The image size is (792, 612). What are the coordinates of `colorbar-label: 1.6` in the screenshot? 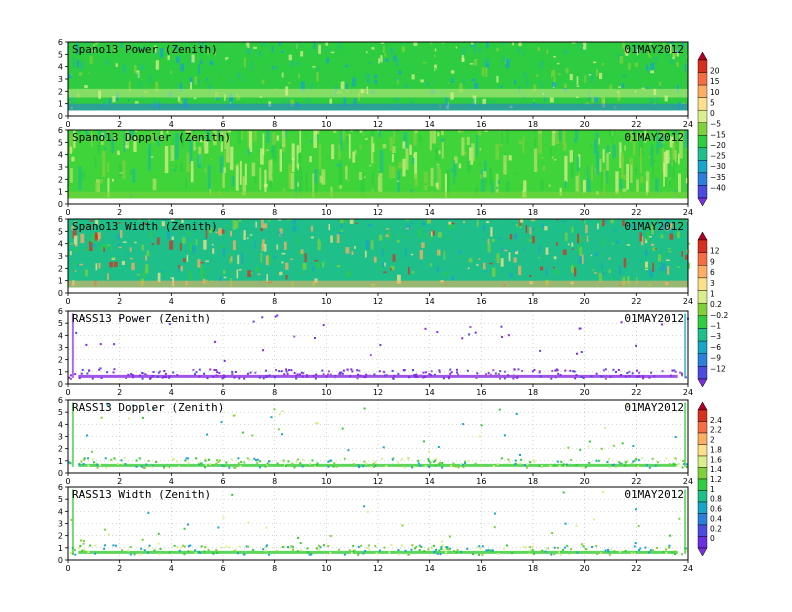 It's located at (716, 459).